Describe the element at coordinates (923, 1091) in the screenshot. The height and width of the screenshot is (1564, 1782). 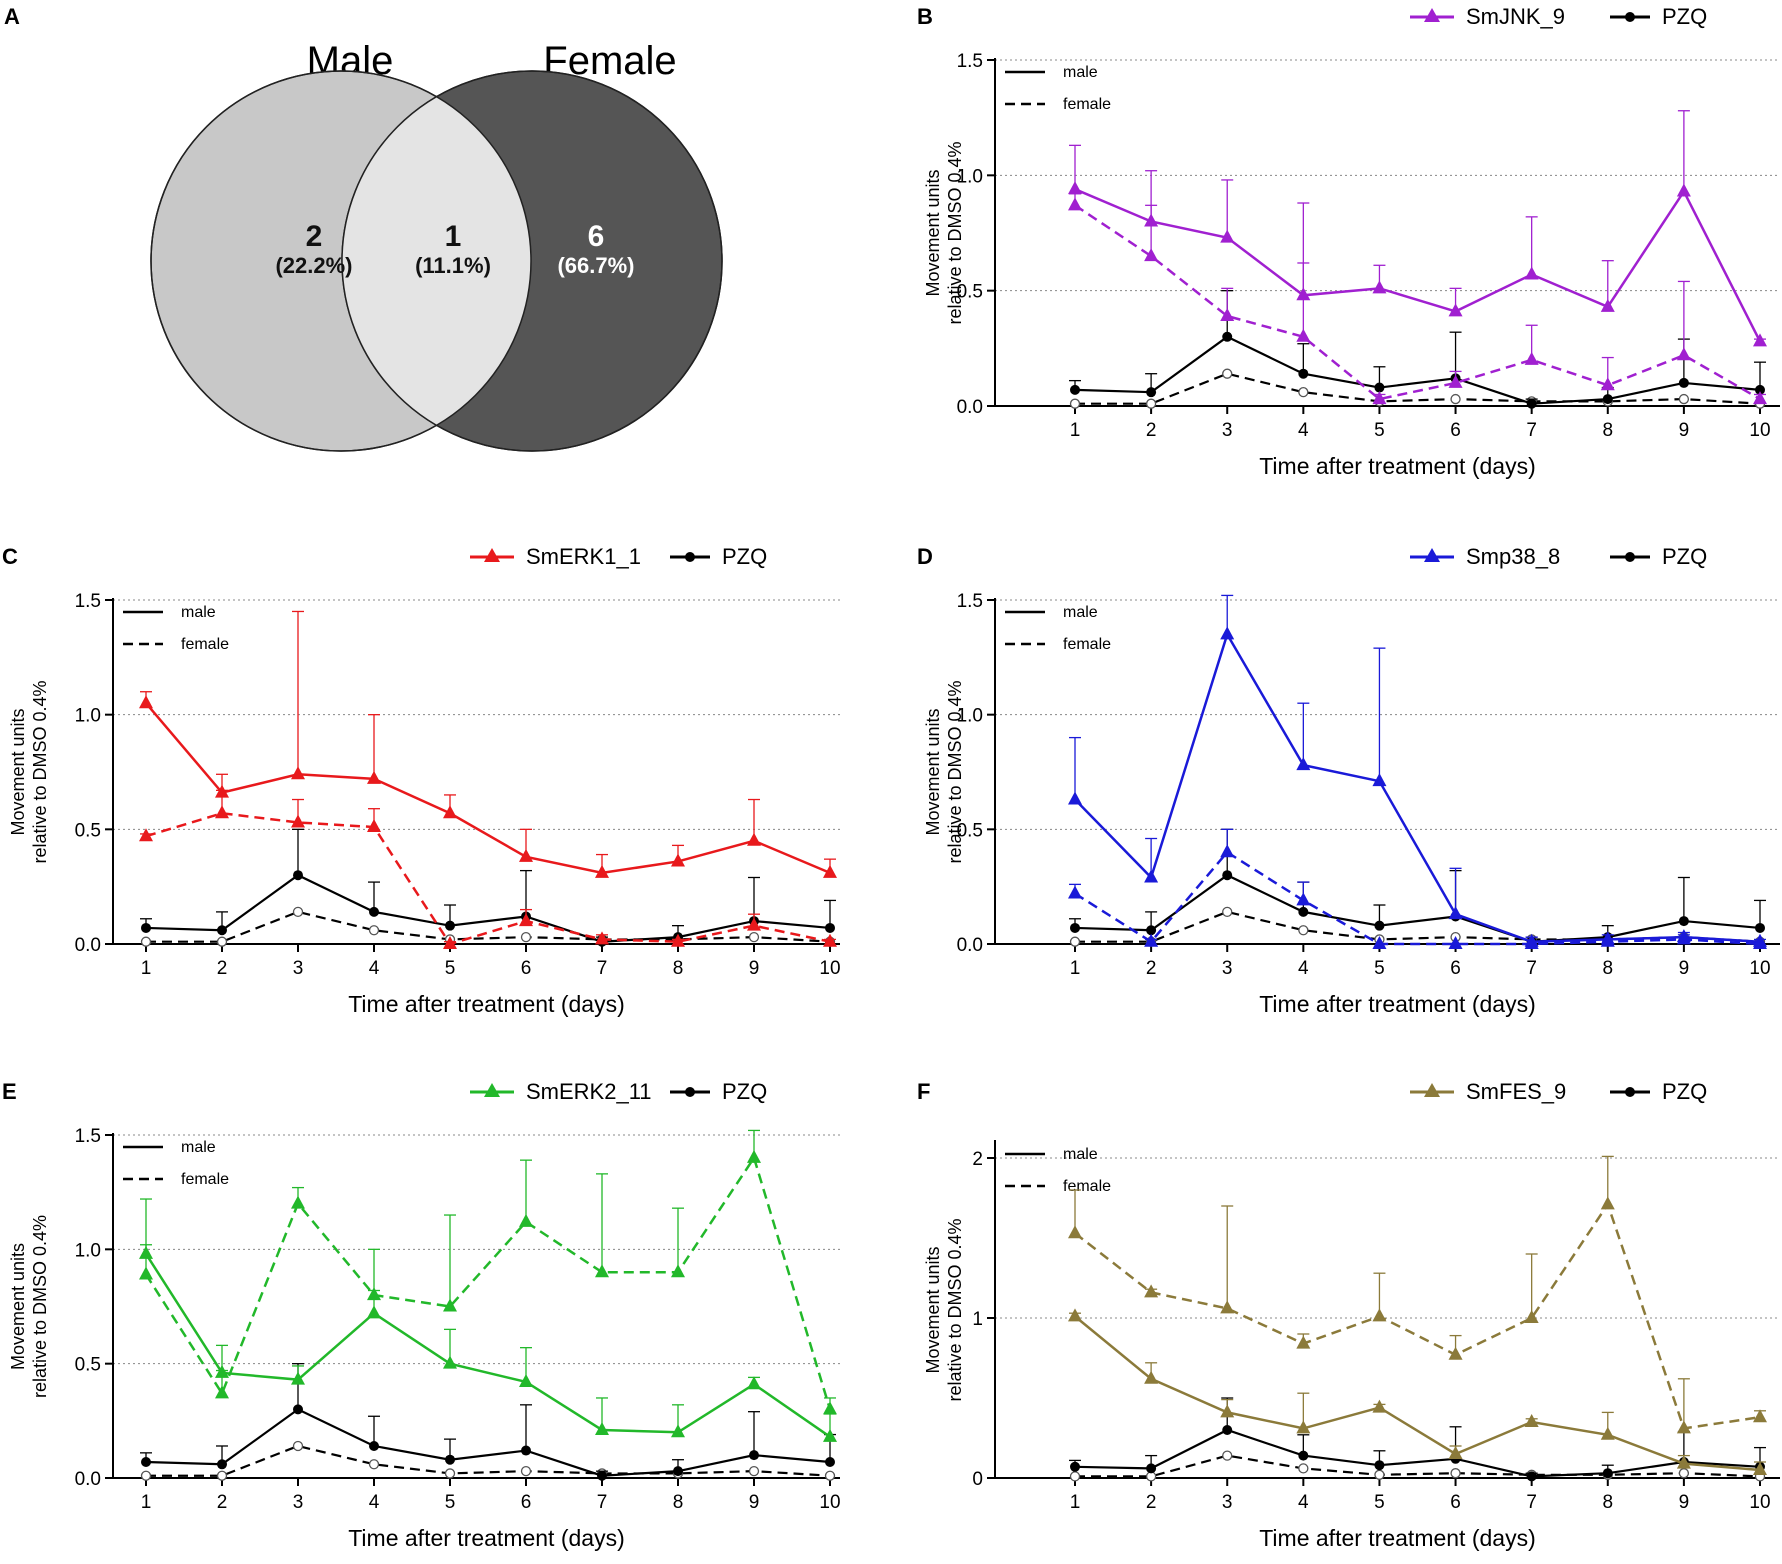
I see `panel-letter: F` at that location.